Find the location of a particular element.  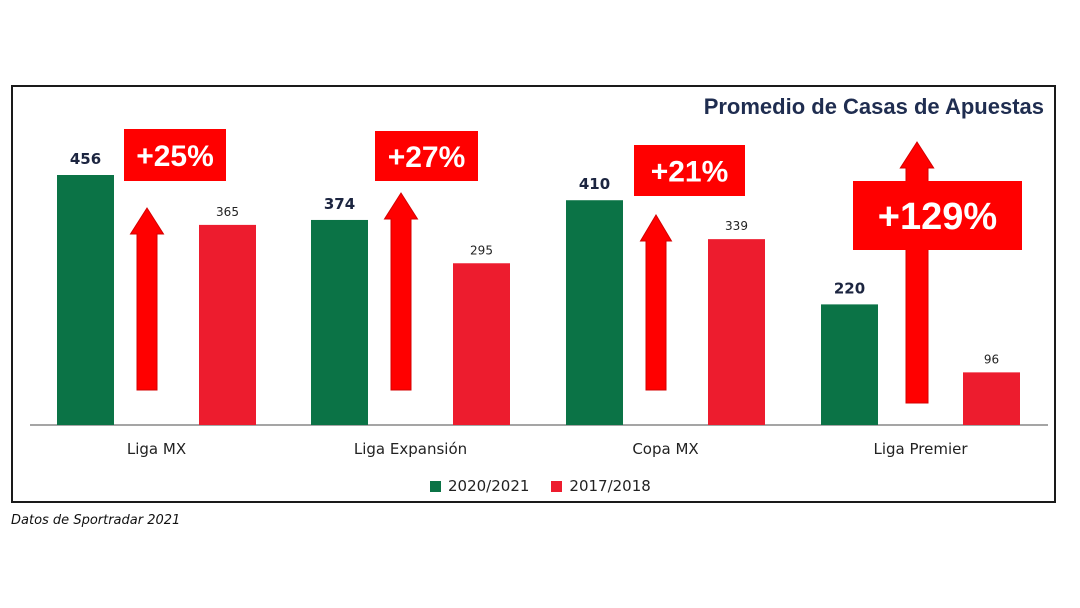

legend-item-2020: 2020/2021 is located at coordinates (479, 486).